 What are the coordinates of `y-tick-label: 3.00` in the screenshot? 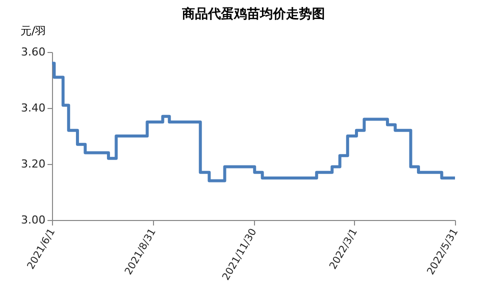 It's located at (33, 220).